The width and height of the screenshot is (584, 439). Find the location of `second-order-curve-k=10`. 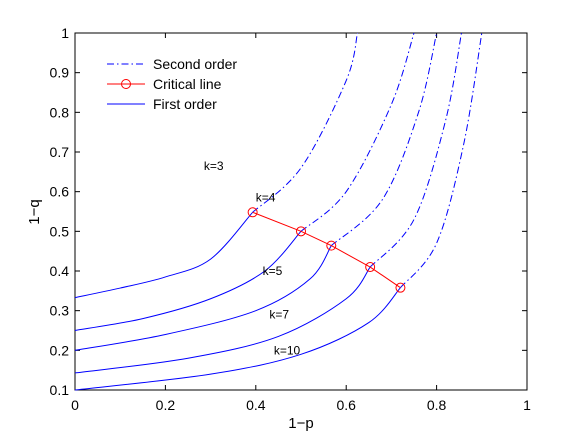

second-order-curve-k=10 is located at coordinates (441, 160).